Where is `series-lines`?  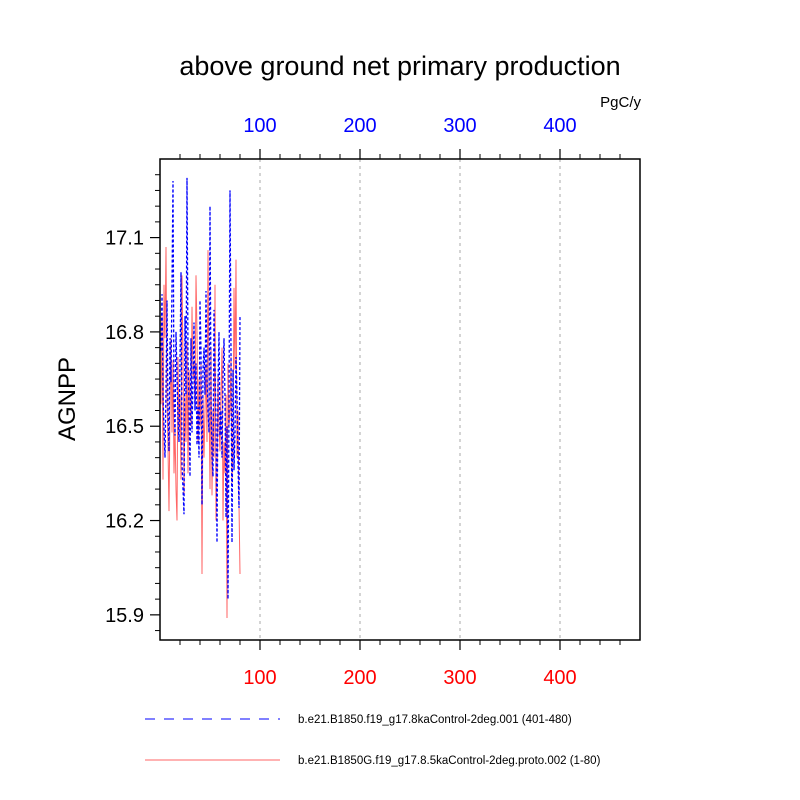
series-lines is located at coordinates (200, 397).